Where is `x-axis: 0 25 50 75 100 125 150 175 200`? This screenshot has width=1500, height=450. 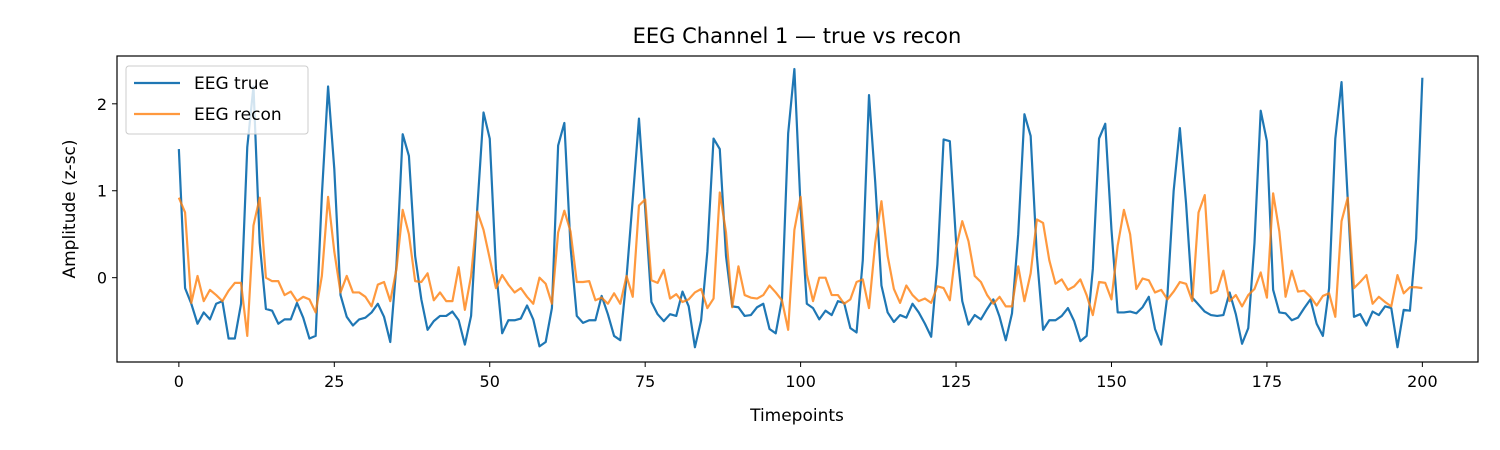 x-axis: 0 25 50 75 100 125 150 175 200 is located at coordinates (806, 376).